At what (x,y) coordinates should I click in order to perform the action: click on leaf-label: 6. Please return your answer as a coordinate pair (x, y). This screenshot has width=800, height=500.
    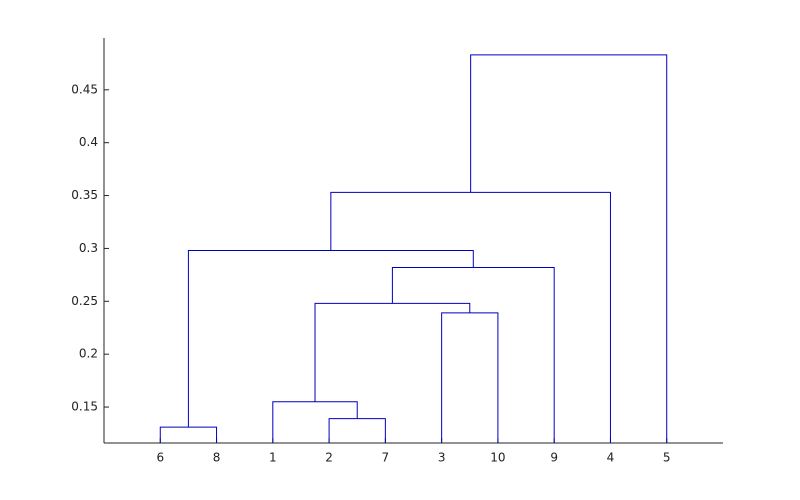
    Looking at the image, I should click on (160, 458).